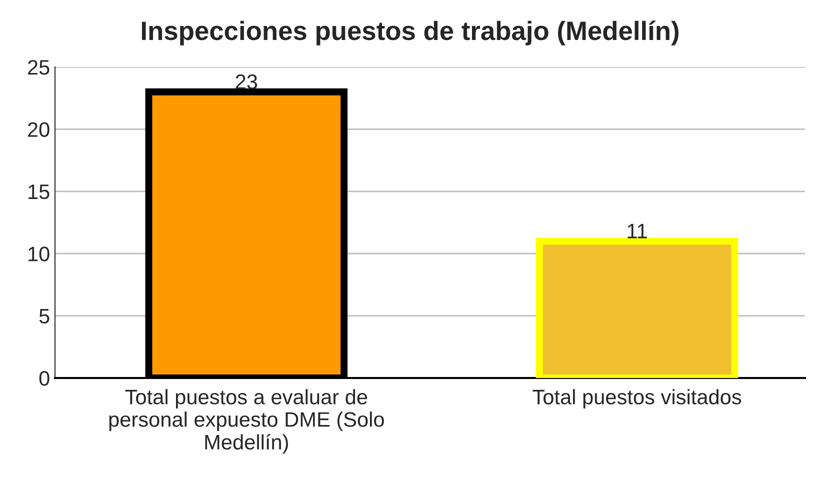 The image size is (820, 479). I want to click on data-label: 23, so click(247, 82).